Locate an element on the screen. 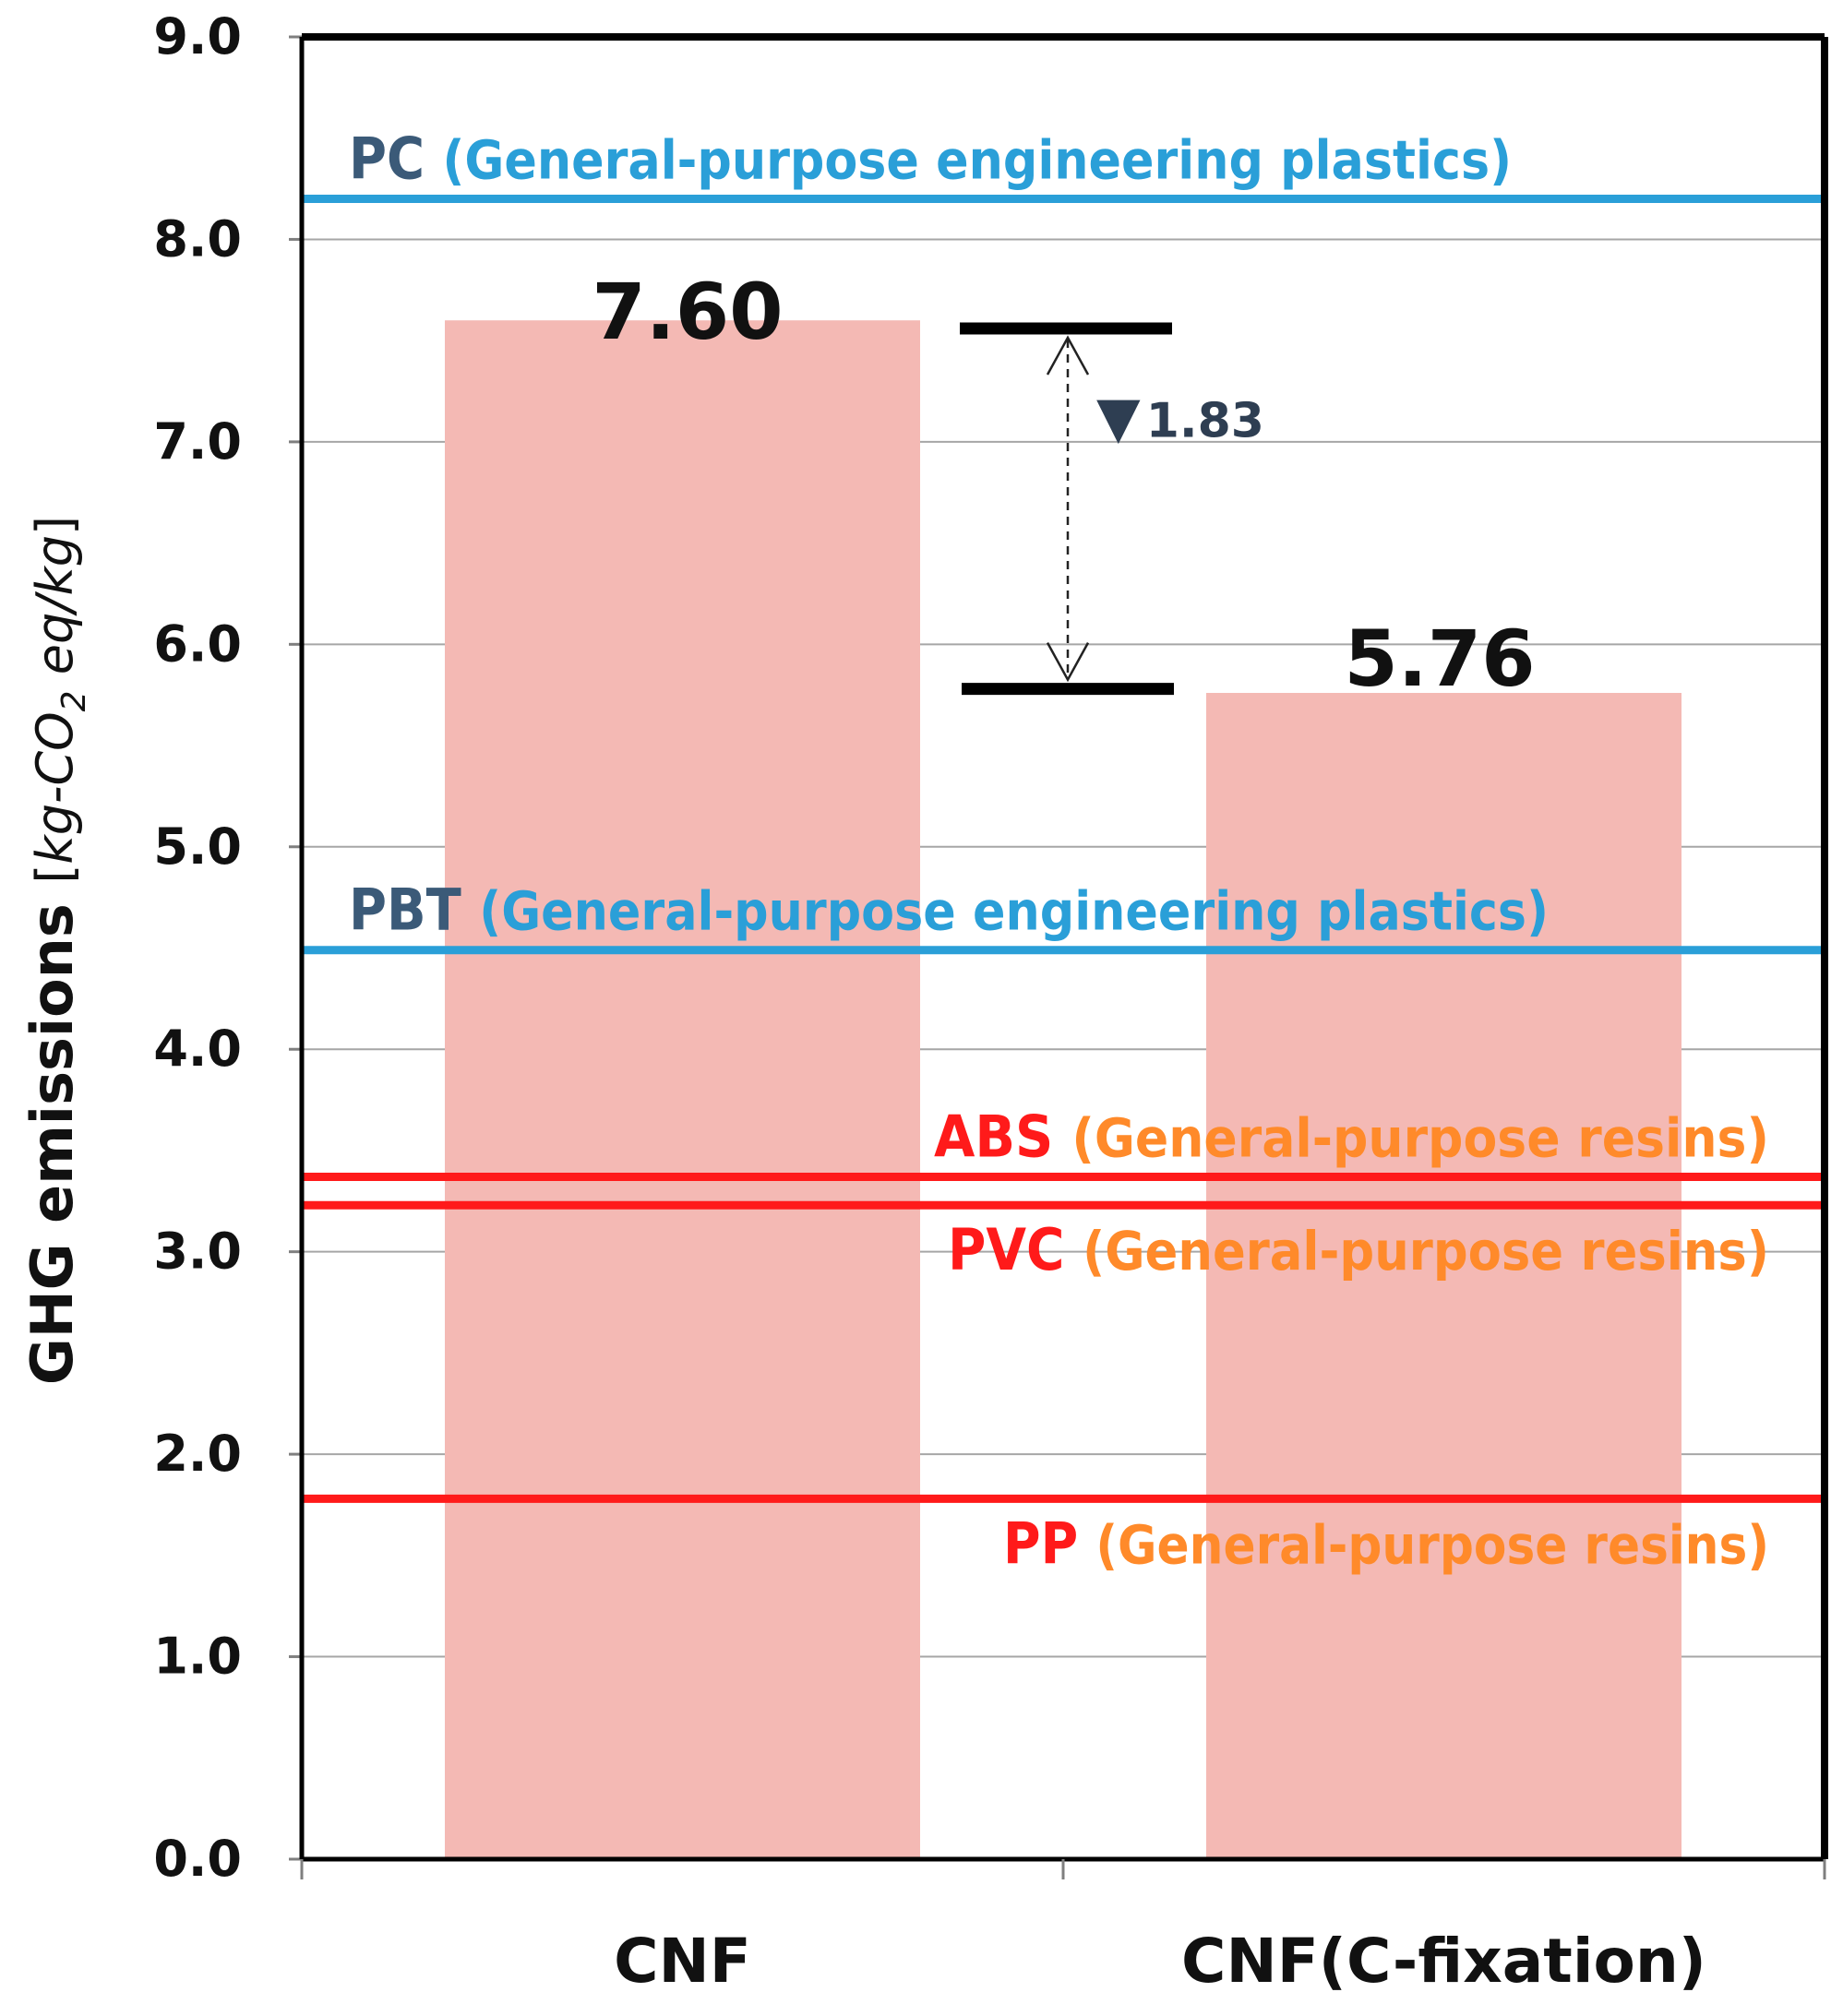 The image size is (1843, 2016). reference-name: ABS is located at coordinates (1003, 1137).